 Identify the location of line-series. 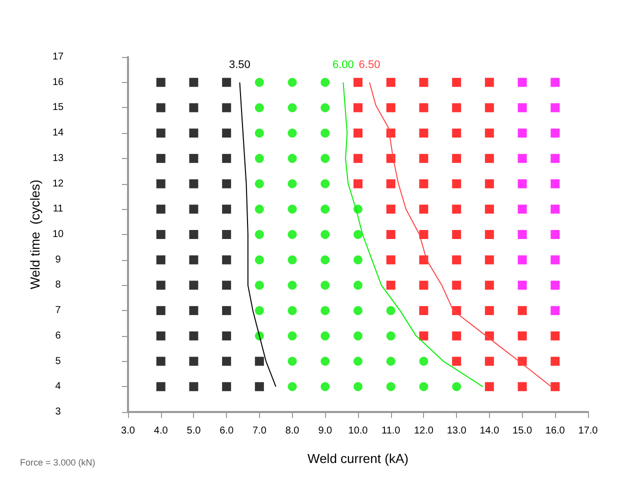
(257, 235).